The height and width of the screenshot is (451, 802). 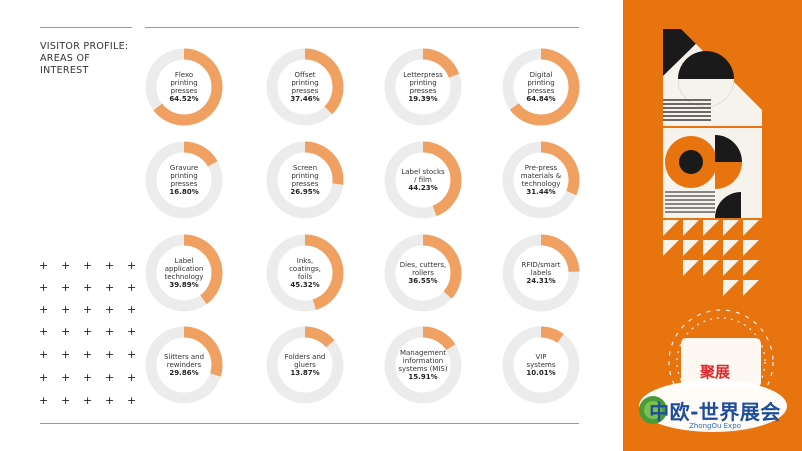 I want to click on percent-value: 31.44%, so click(x=541, y=192).